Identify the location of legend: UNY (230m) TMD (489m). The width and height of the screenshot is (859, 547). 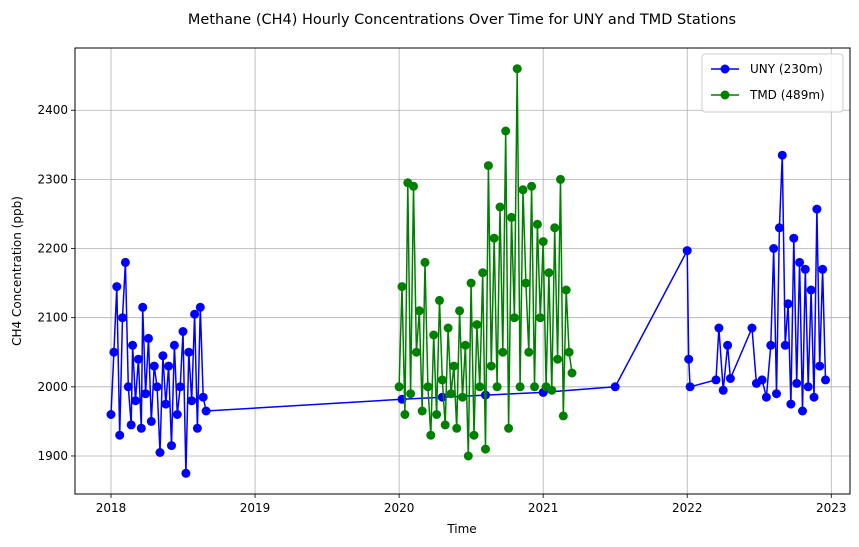
(772, 83).